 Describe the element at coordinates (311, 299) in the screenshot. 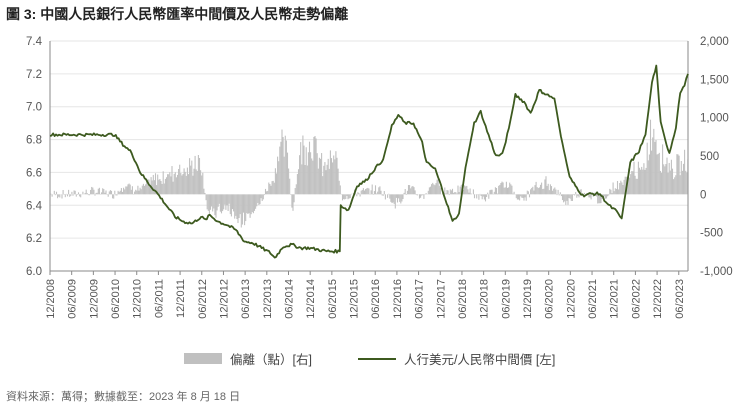

I see `x-tick-label: 12/2014` at that location.